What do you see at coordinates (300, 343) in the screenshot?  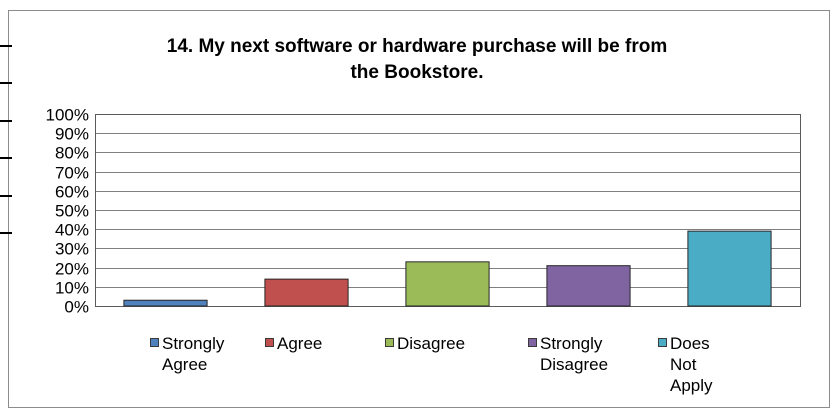 I see `legend-label: Agree` at bounding box center [300, 343].